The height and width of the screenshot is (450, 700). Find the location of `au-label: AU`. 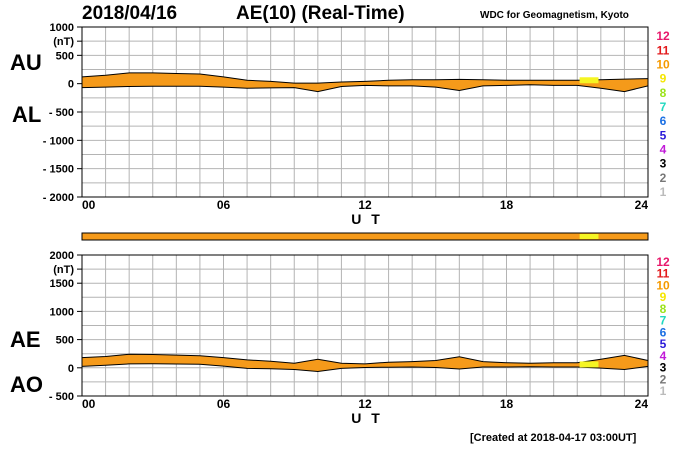

au-label: AU is located at coordinates (26, 62).